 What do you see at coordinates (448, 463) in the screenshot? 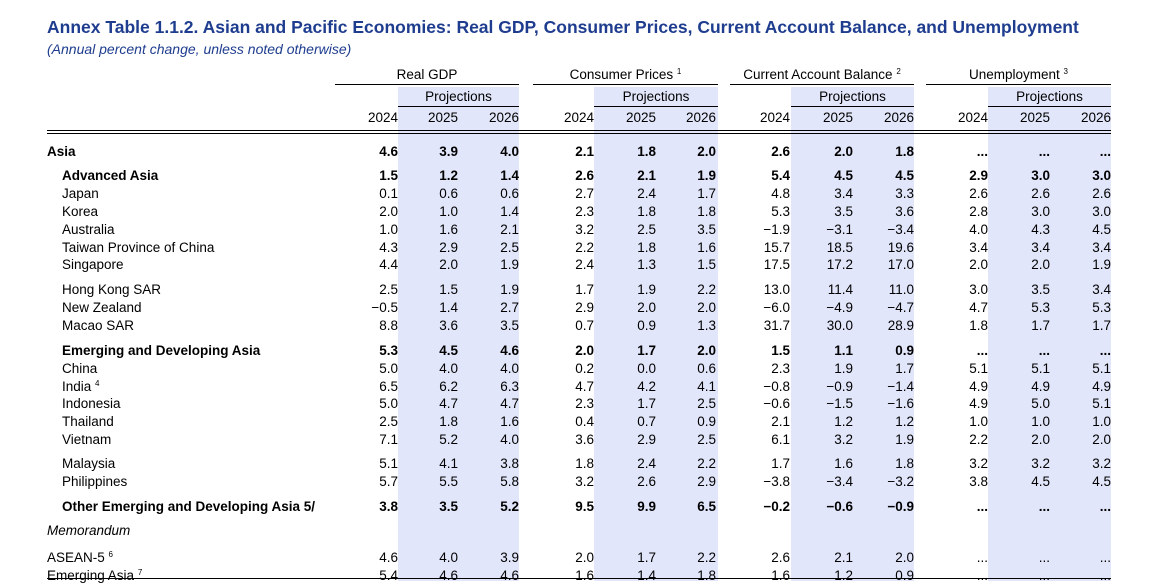
I see `table-cell: 4.1` at bounding box center [448, 463].